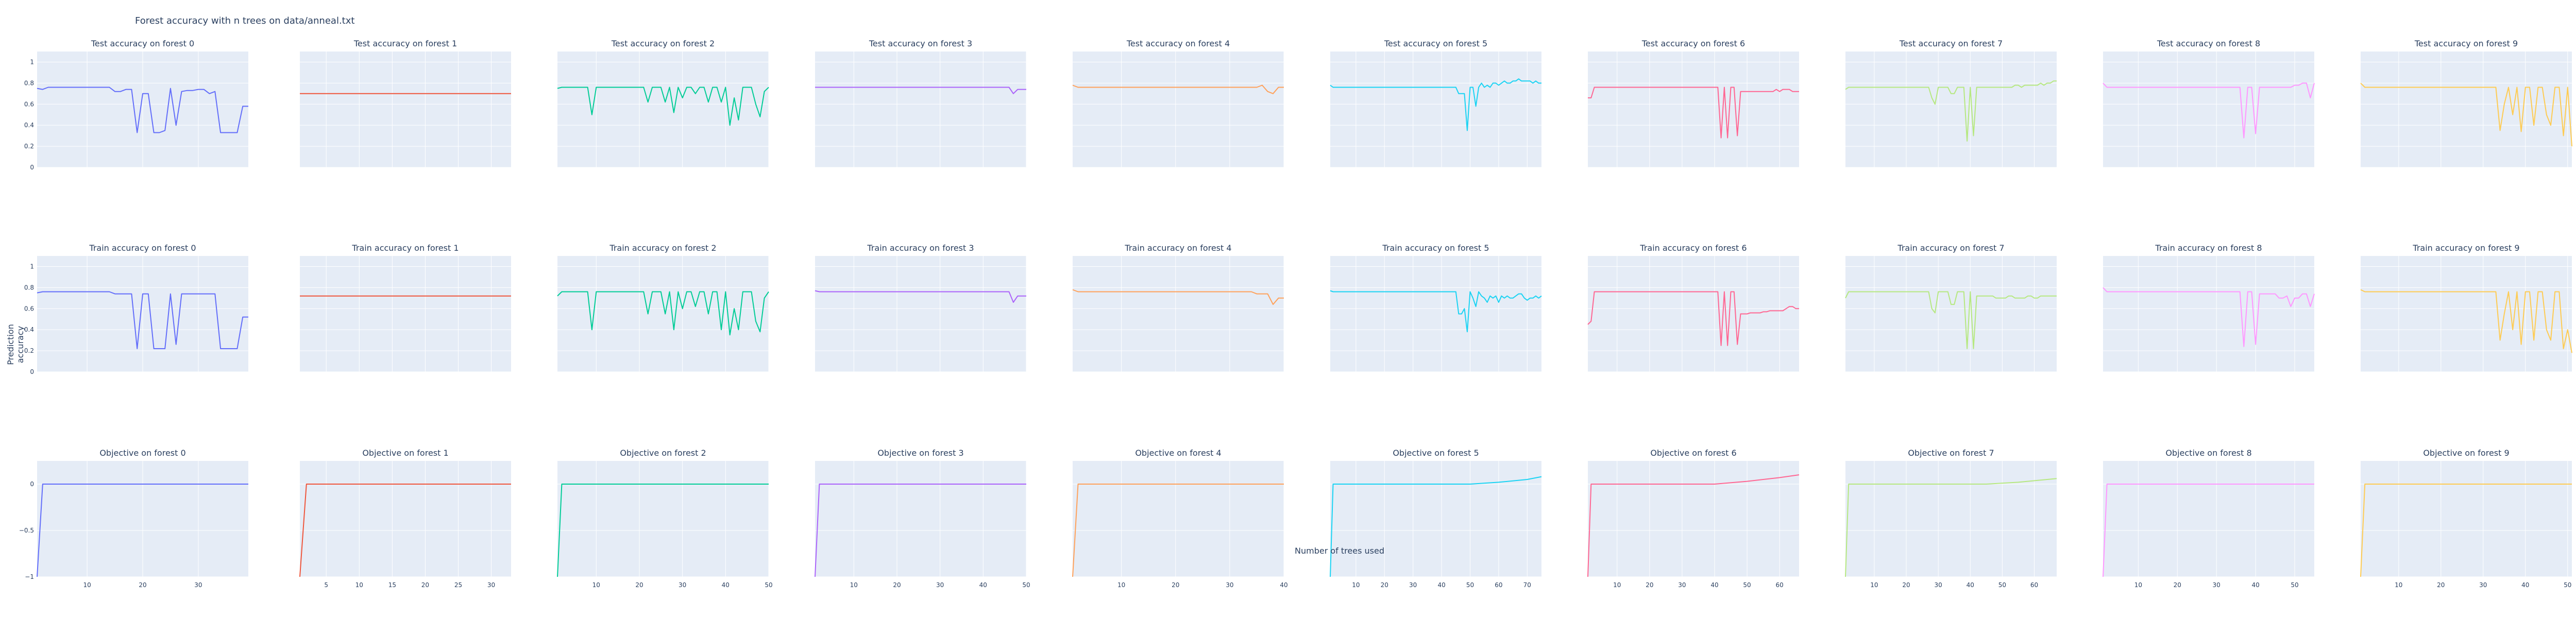  What do you see at coordinates (1435, 103) in the screenshot?
I see `subplot-r0-c5: Test accuracy on forest 5` at bounding box center [1435, 103].